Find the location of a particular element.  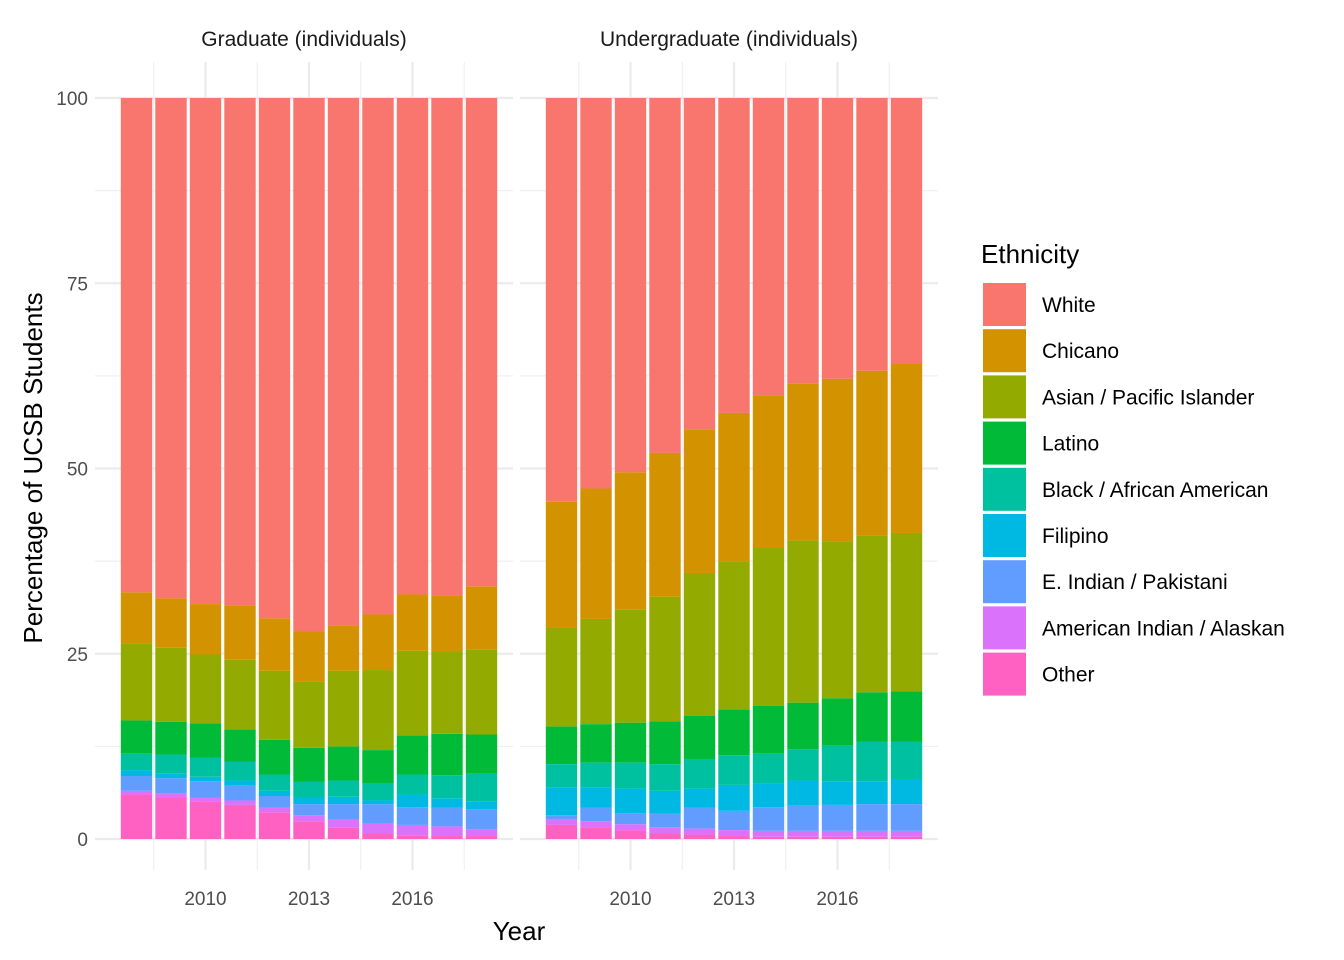

bar-segment-black-african-american-2009 is located at coordinates (596, 775).